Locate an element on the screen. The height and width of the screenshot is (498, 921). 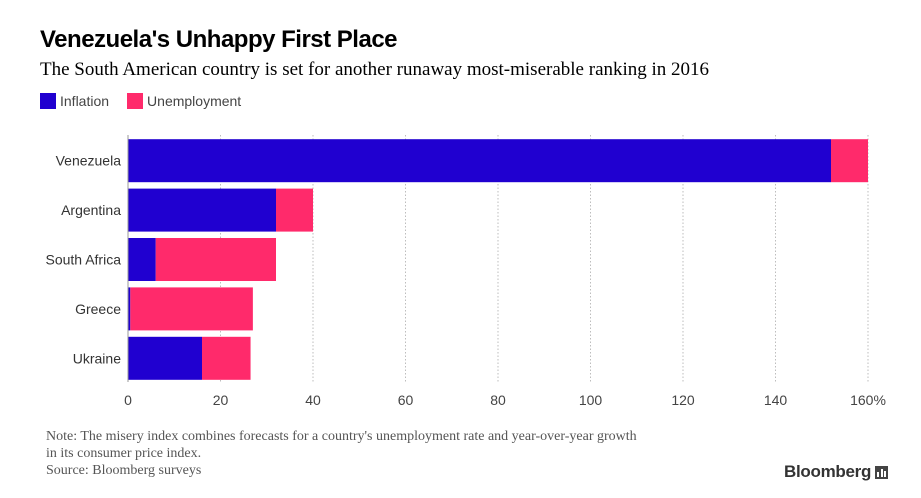
x-tick-label: 100 is located at coordinates (591, 400).